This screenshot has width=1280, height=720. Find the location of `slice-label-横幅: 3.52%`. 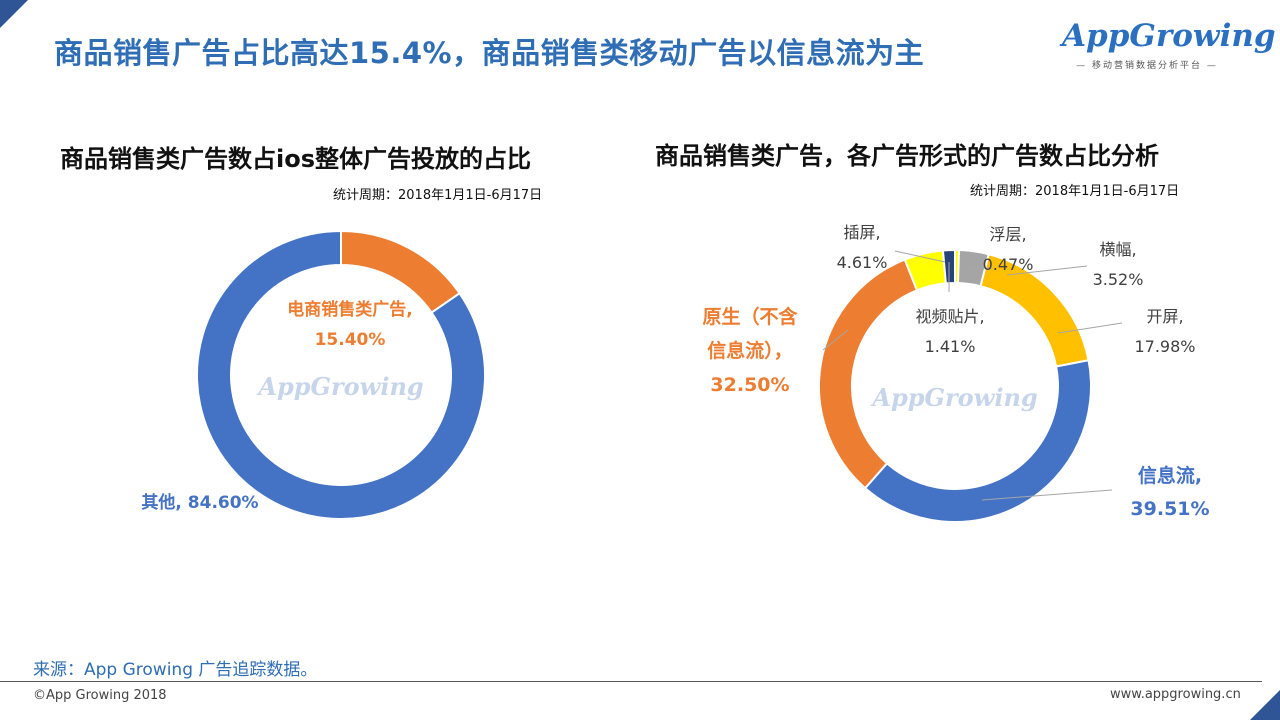

slice-label-横幅: 3.52% is located at coordinates (1118, 279).